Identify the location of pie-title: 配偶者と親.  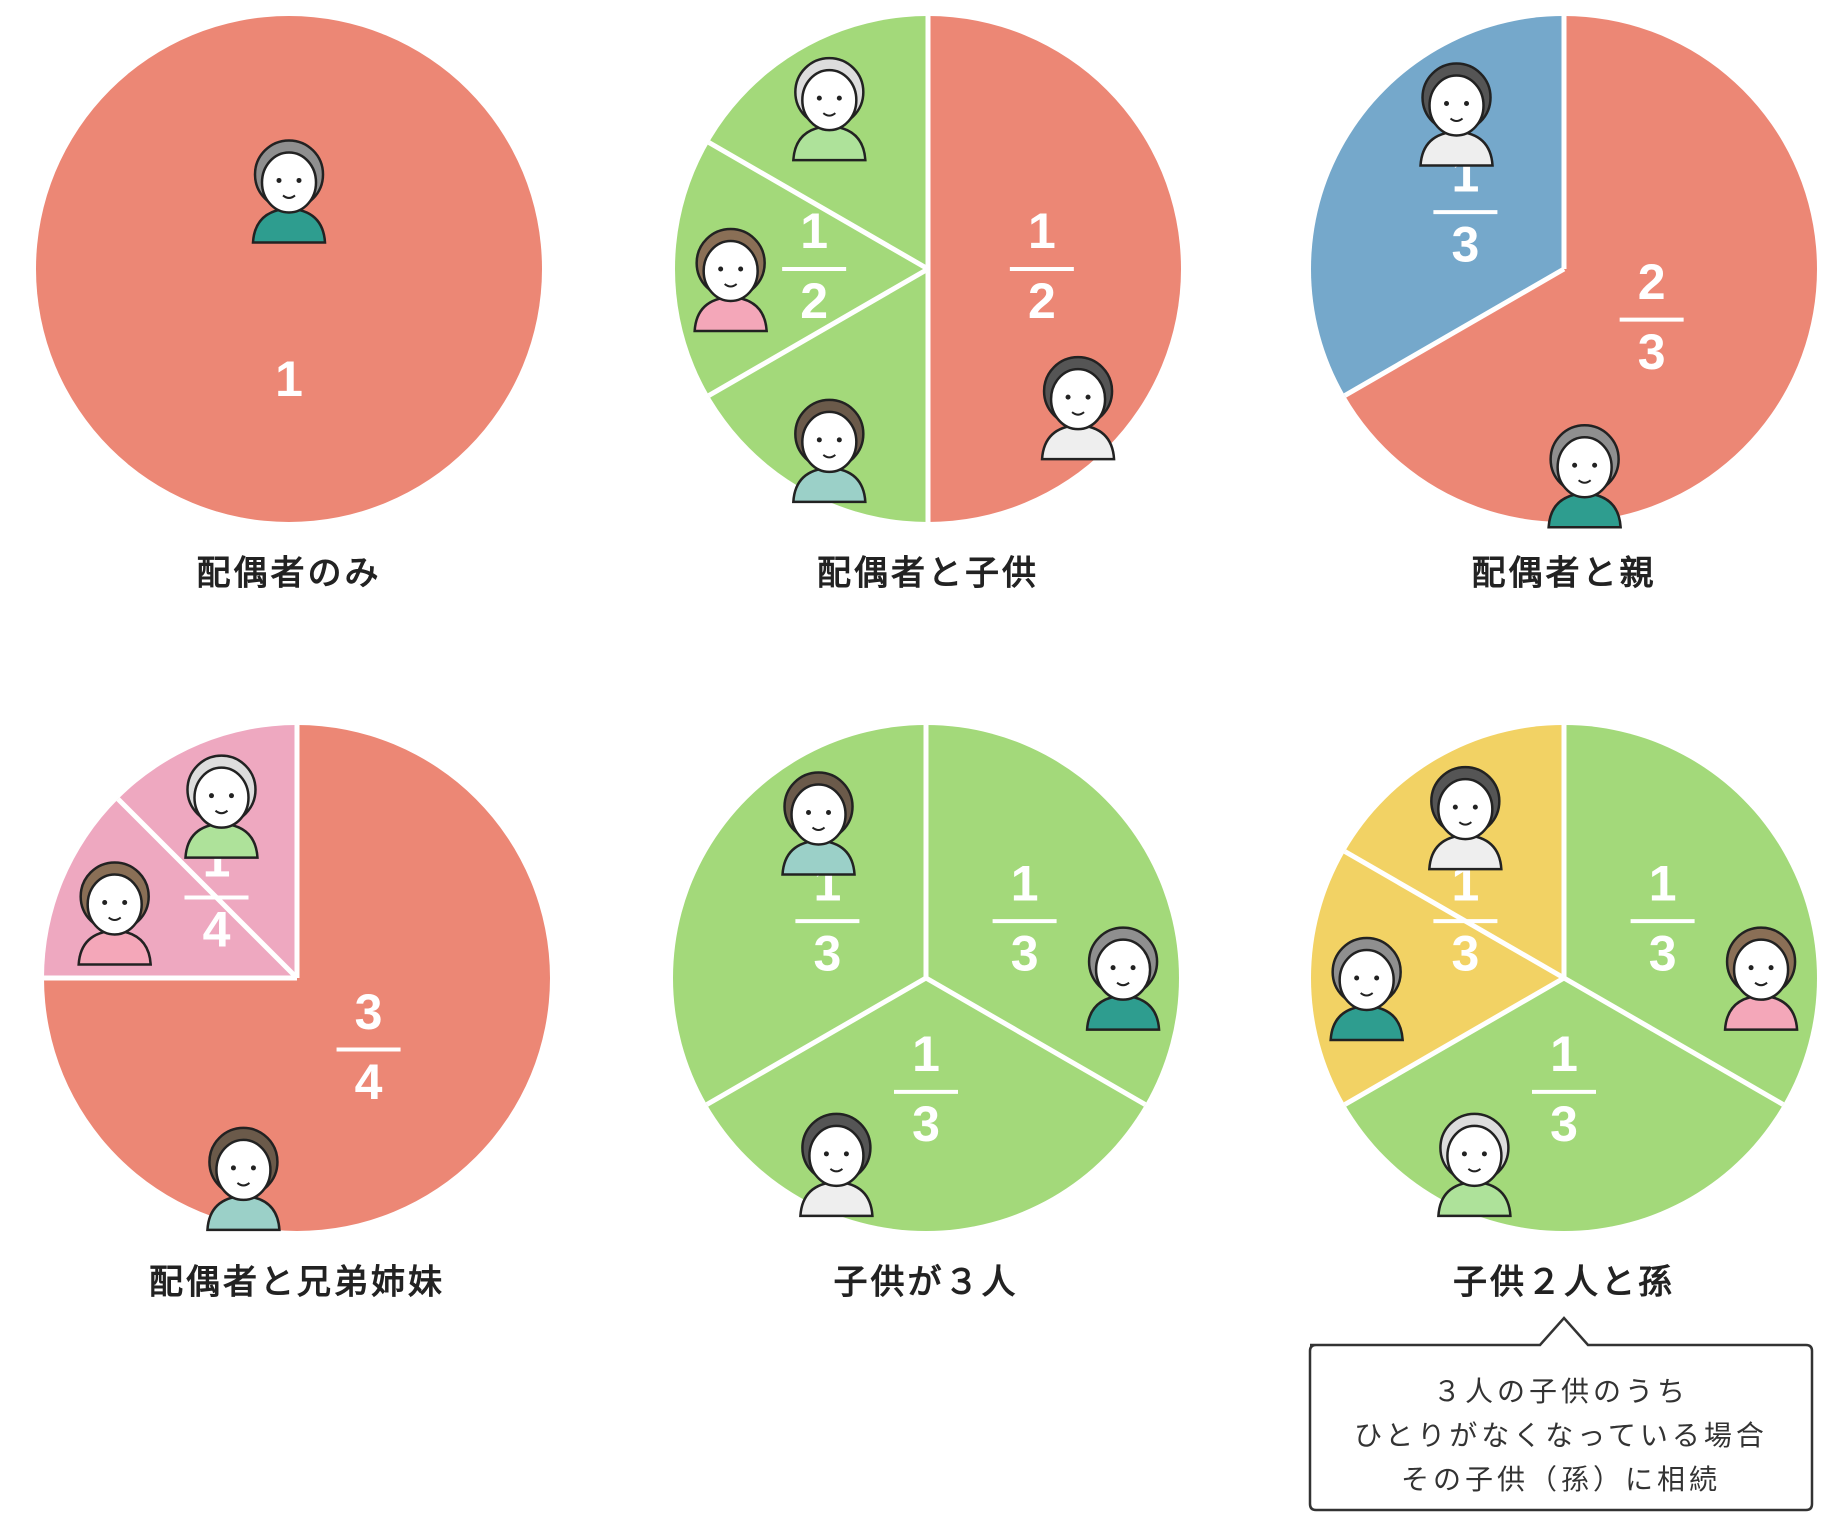
(1564, 574).